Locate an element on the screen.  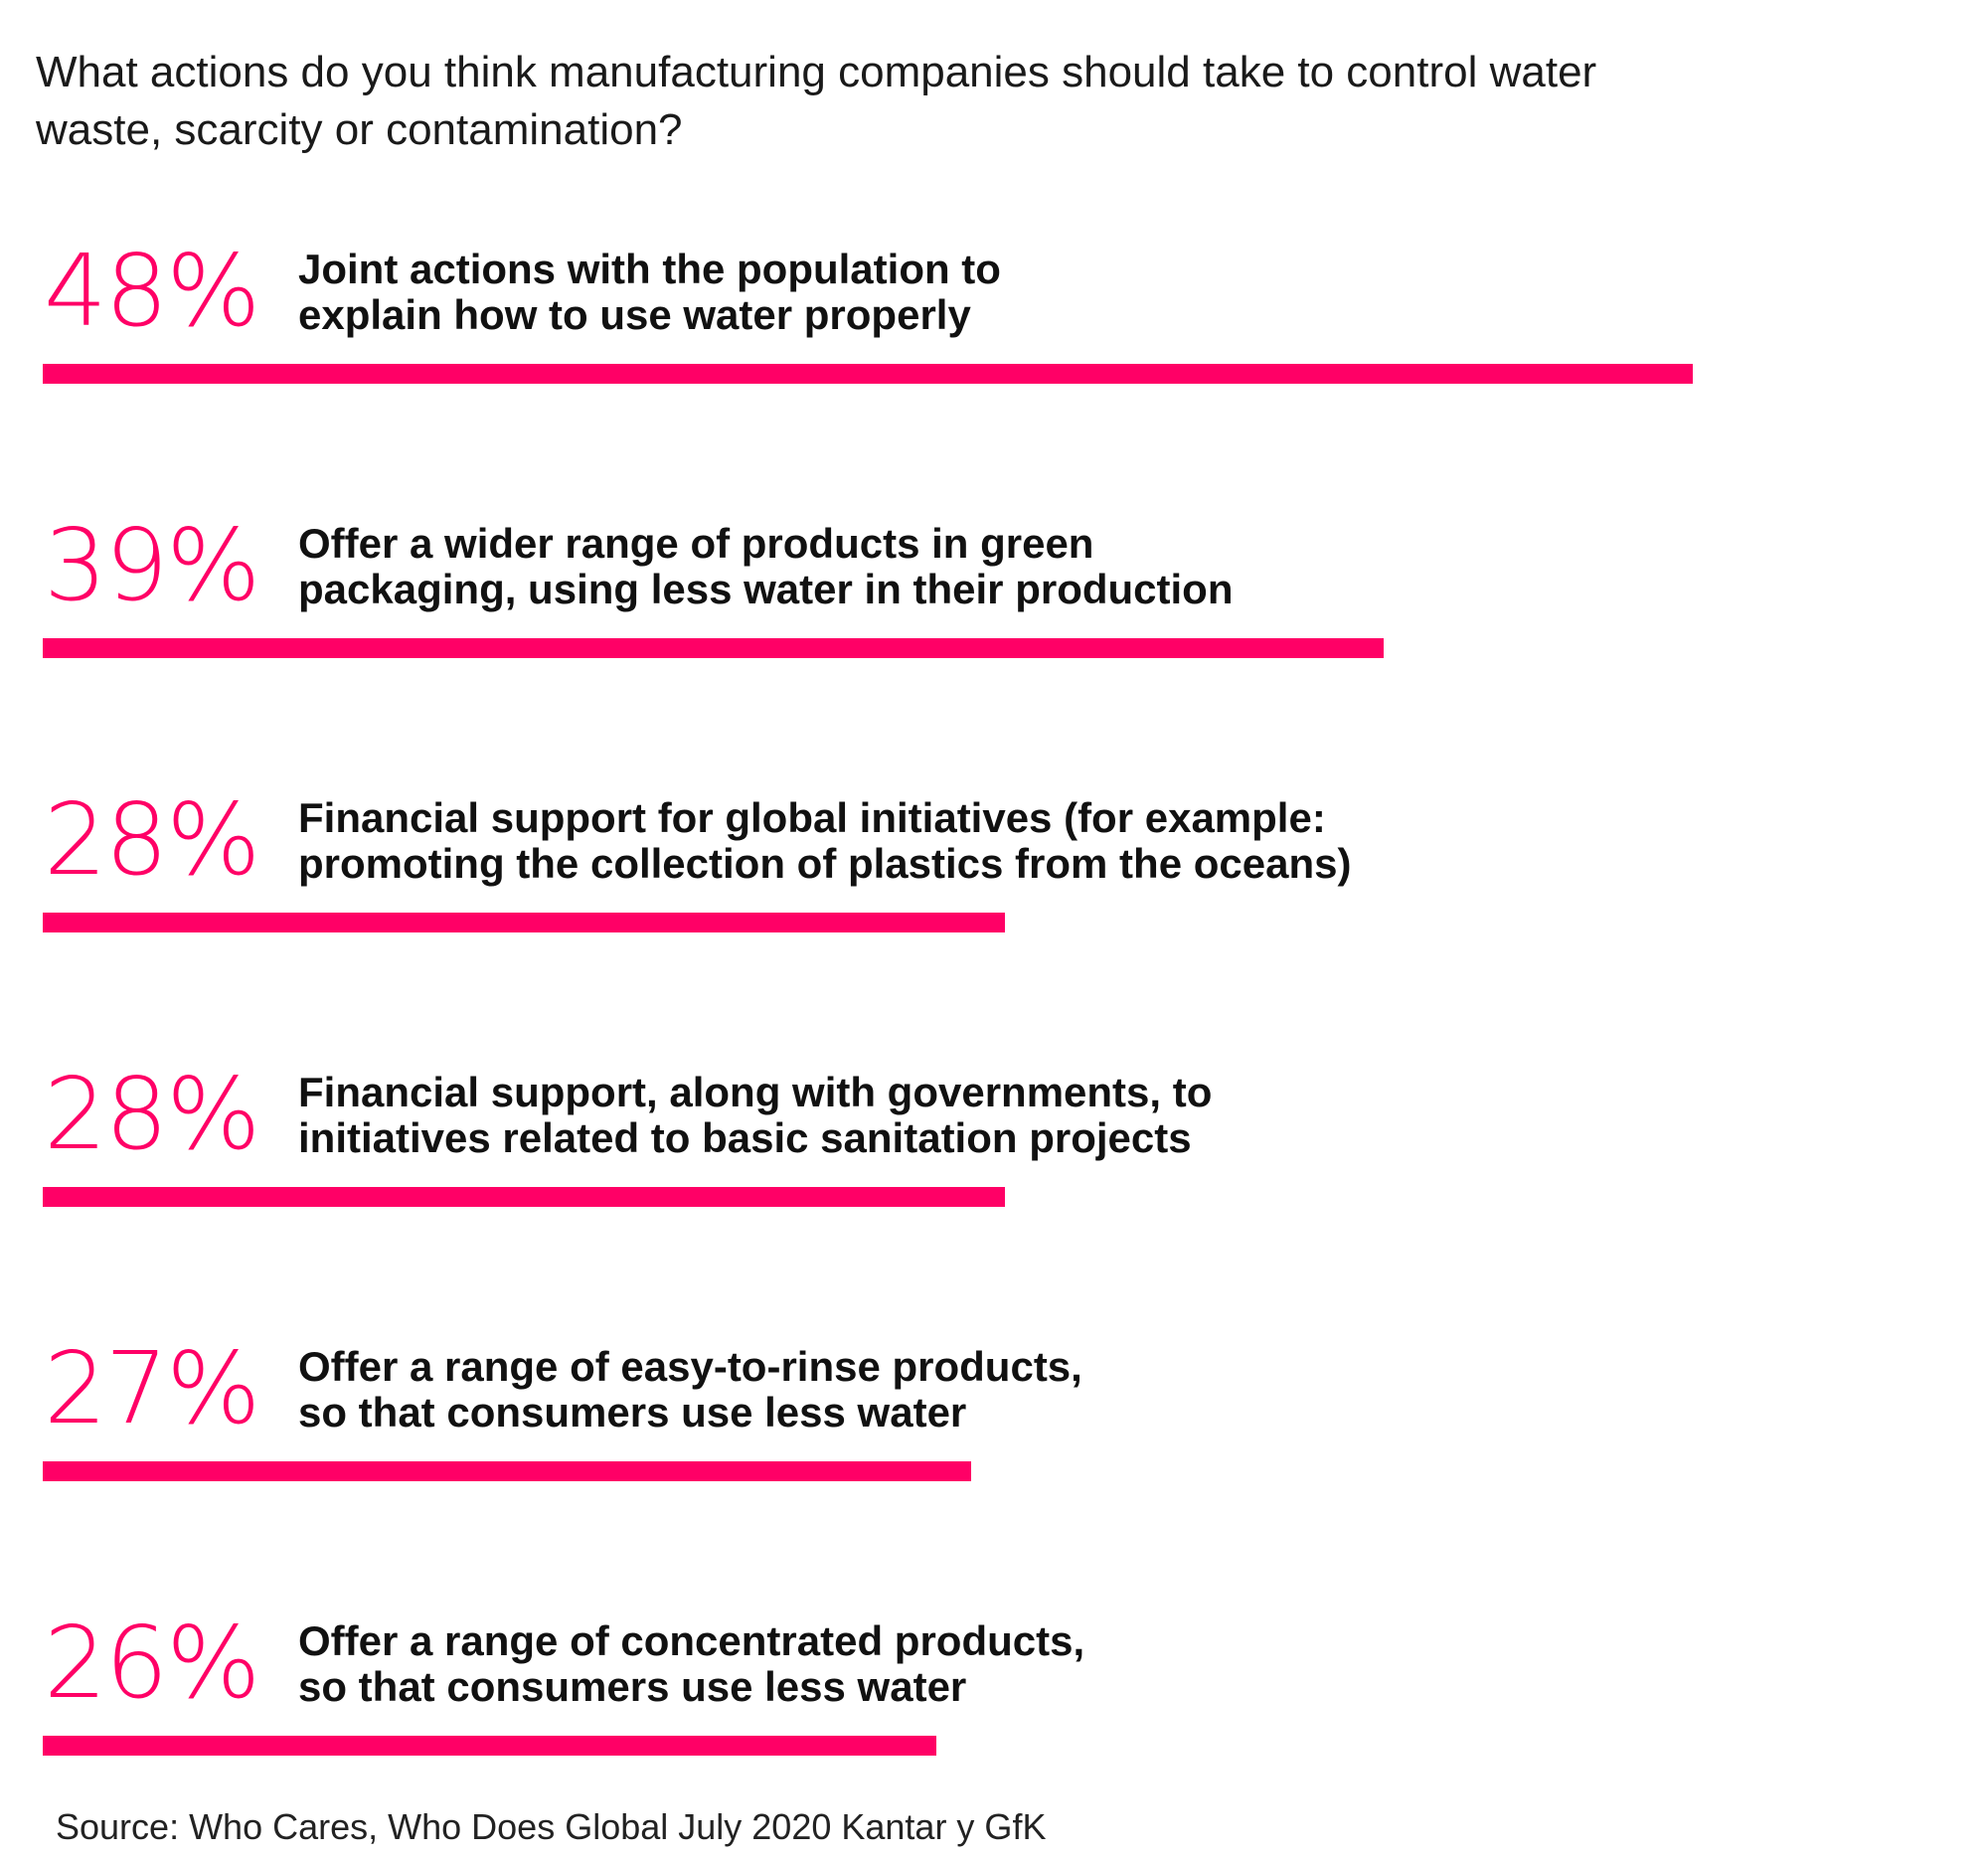
category-label-line: Offer a range of concentrated products, is located at coordinates (691, 1640).